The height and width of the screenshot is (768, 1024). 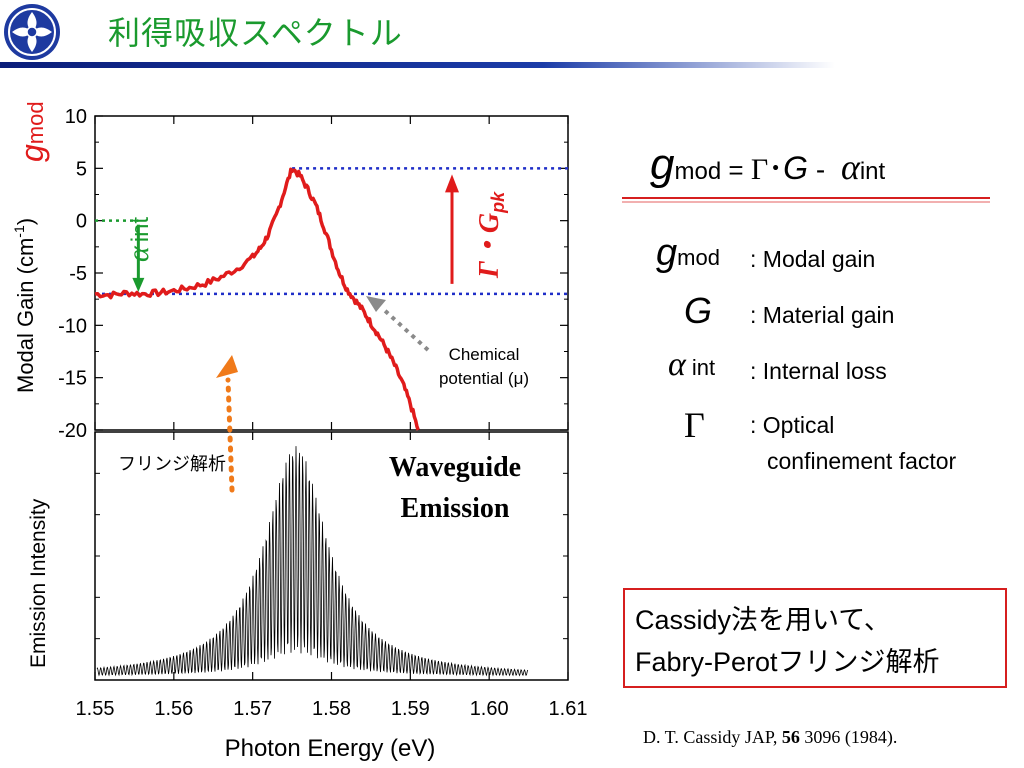 What do you see at coordinates (257, 299) in the screenshot?
I see `gain-curve` at bounding box center [257, 299].